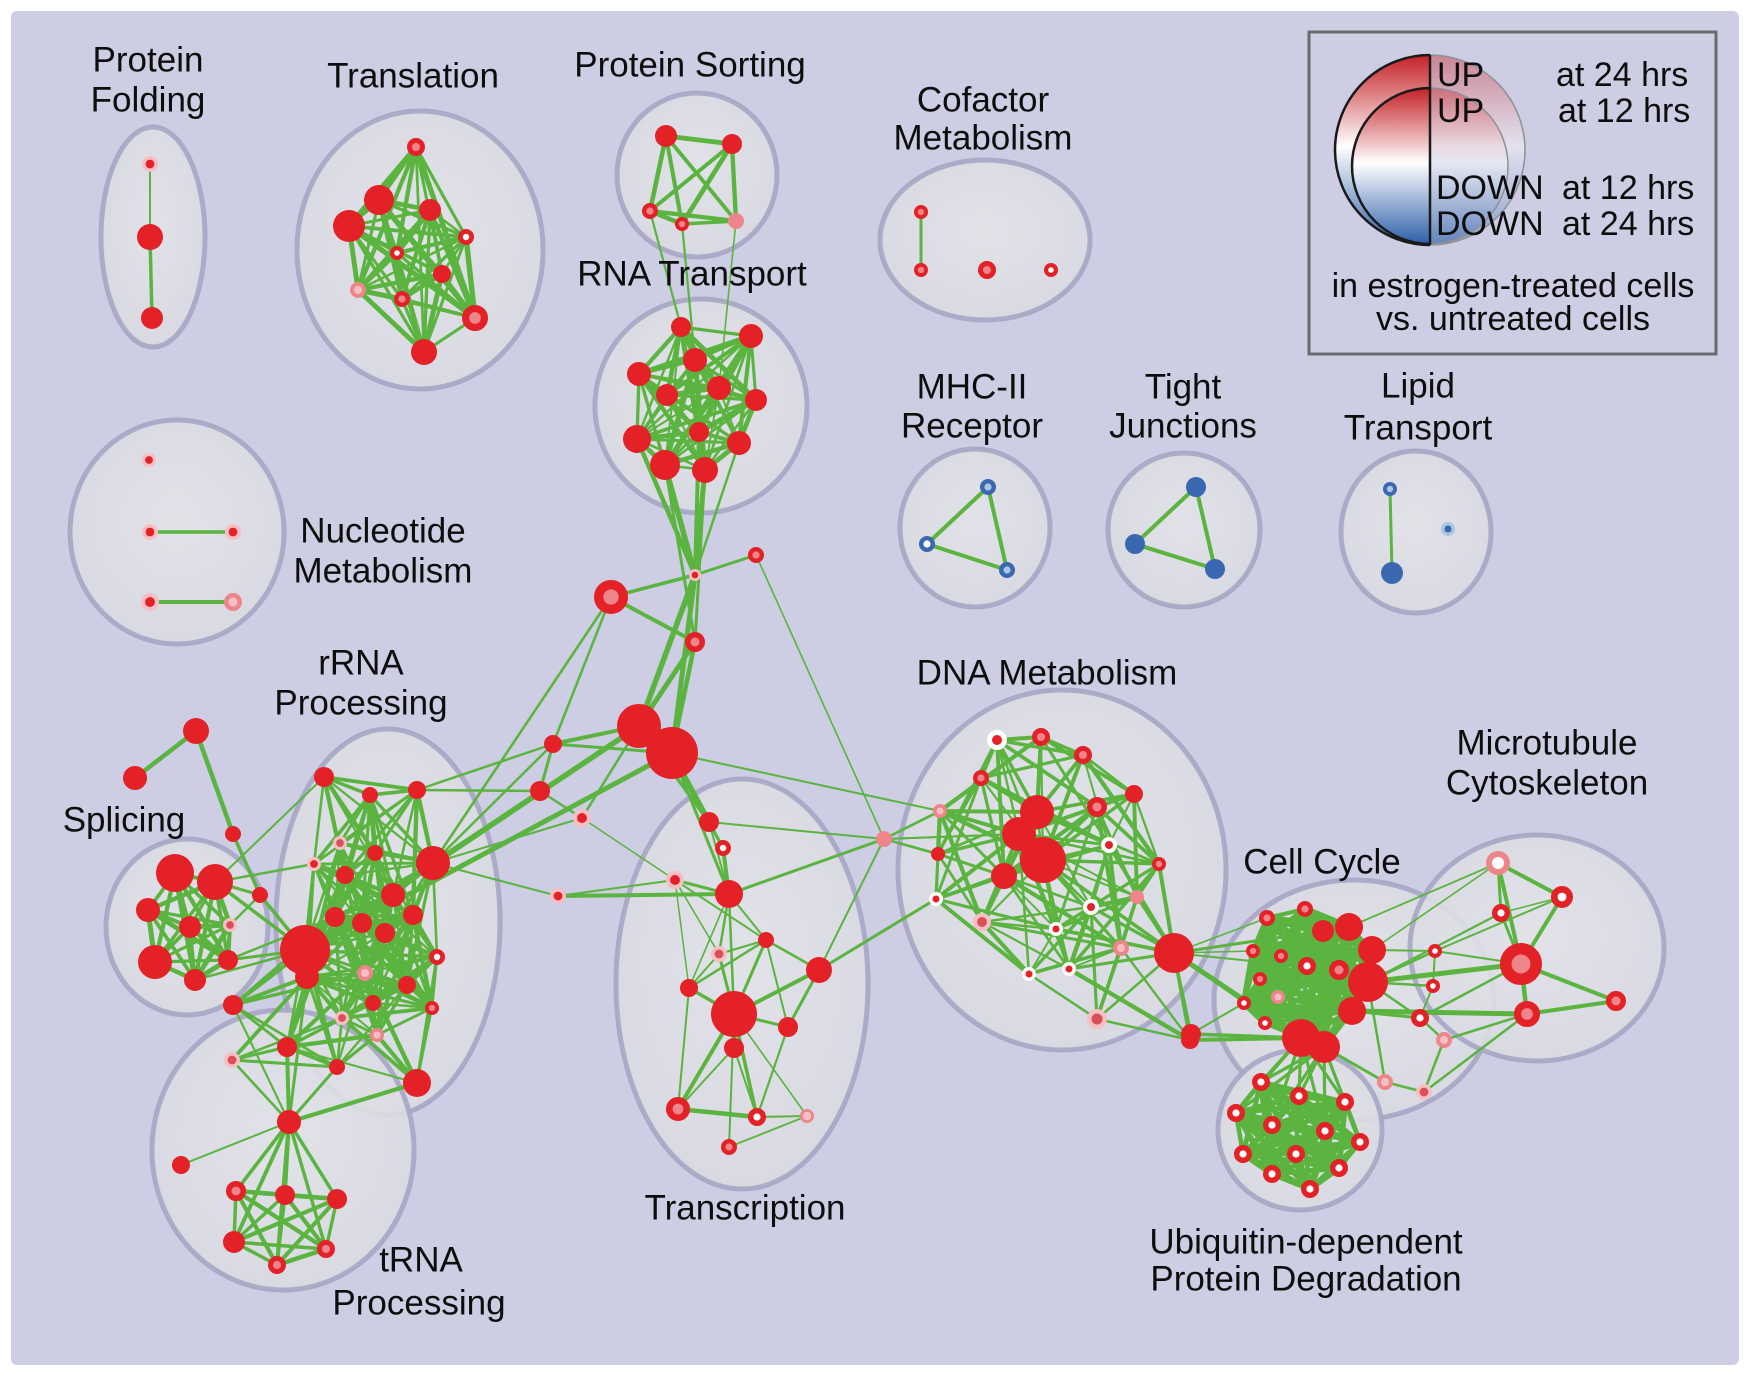 This screenshot has width=1750, height=1376. Describe the element at coordinates (972, 386) in the screenshot. I see `svg-text: MHC-II` at that location.